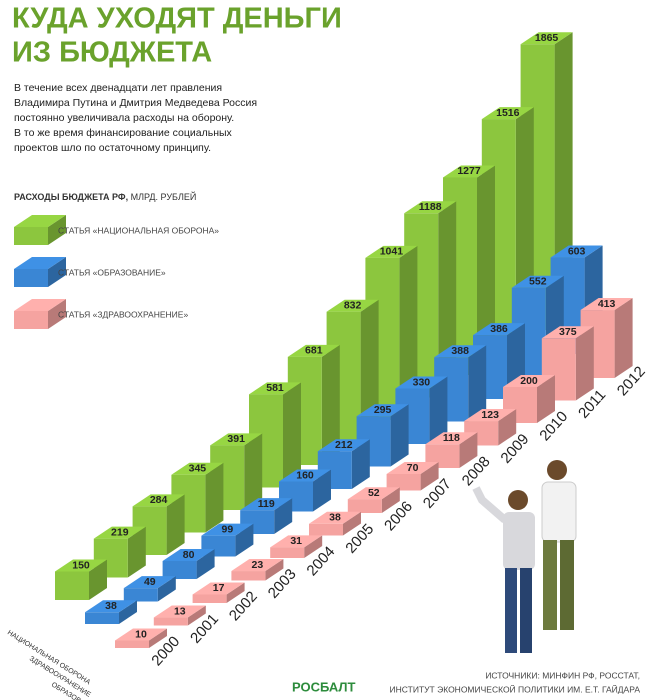  Describe the element at coordinates (314, 351) in the screenshot. I see `value-label: 681` at that location.